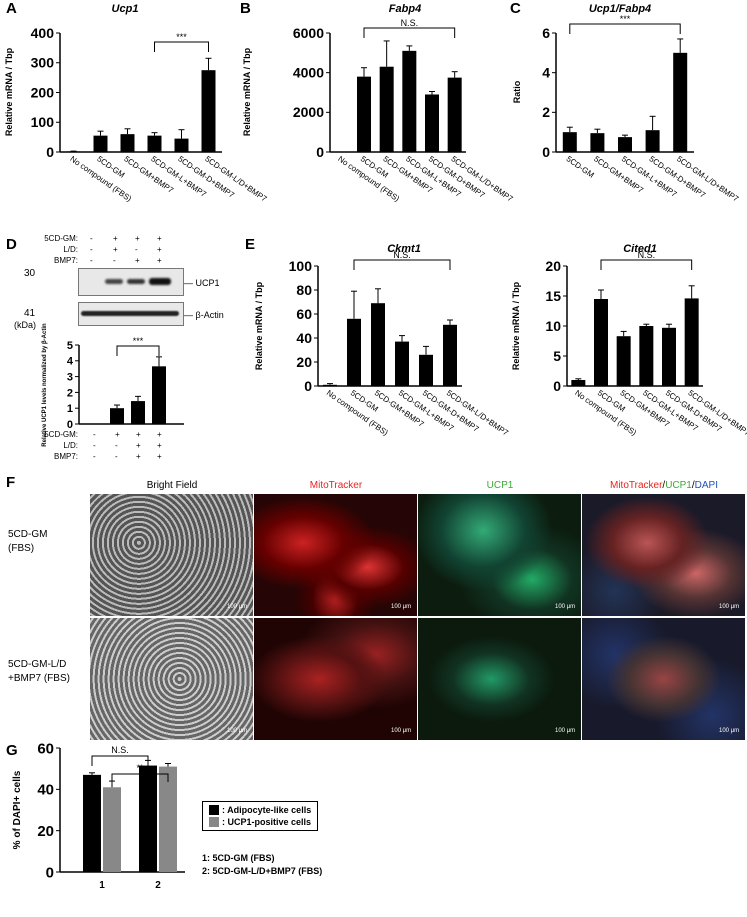  Describe the element at coordinates (516, 325) in the screenshot. I see `y-axis-label-E2: Relative mRNA / Tbp` at that location.